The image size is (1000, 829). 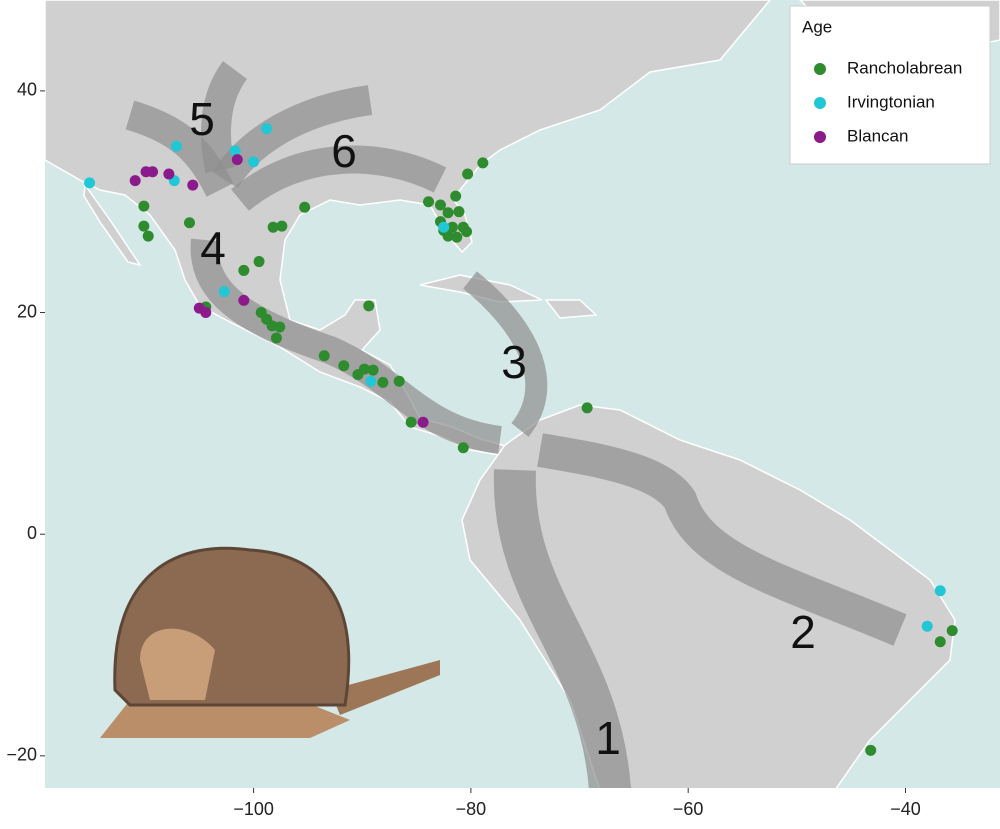 I want to click on legend-title: Age, so click(x=817, y=26).